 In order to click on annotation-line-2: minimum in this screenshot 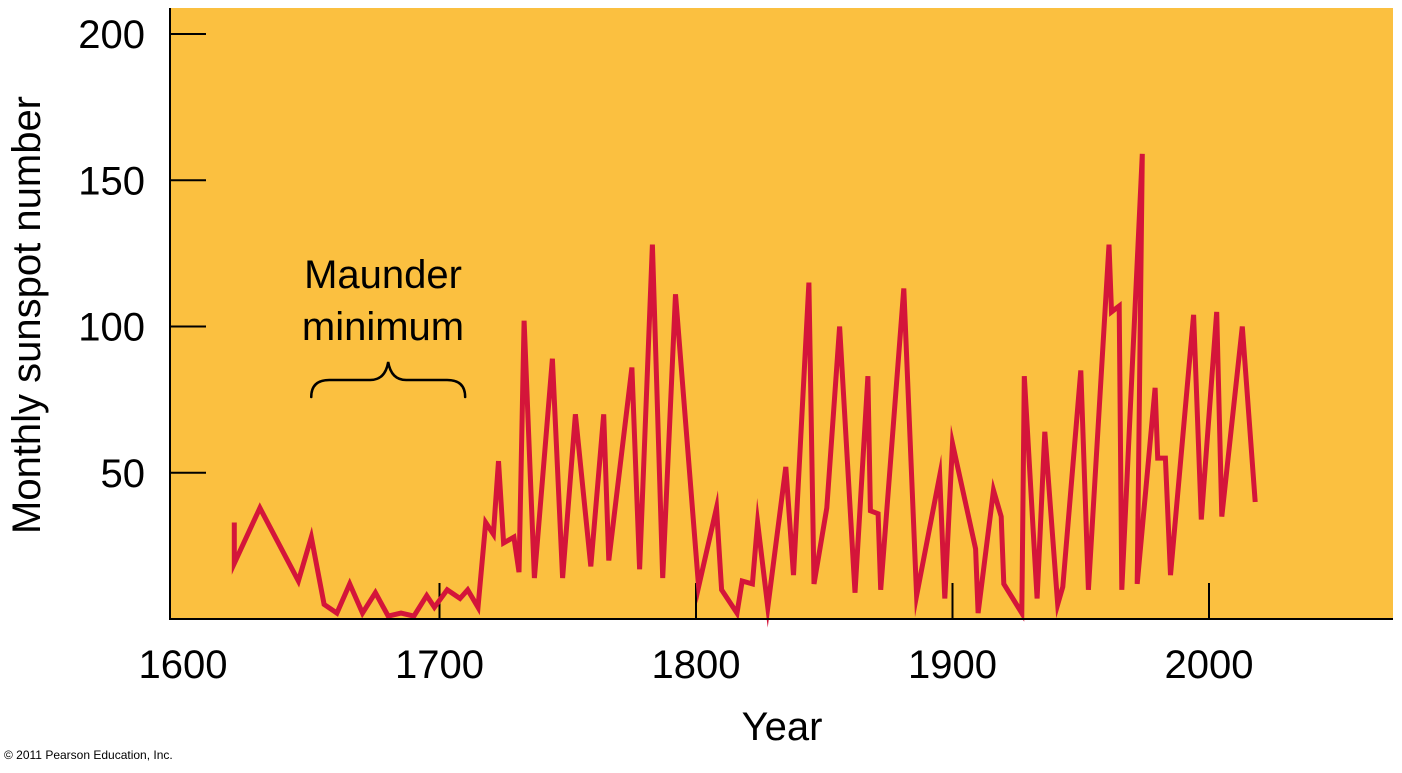, I will do `click(383, 327)`.